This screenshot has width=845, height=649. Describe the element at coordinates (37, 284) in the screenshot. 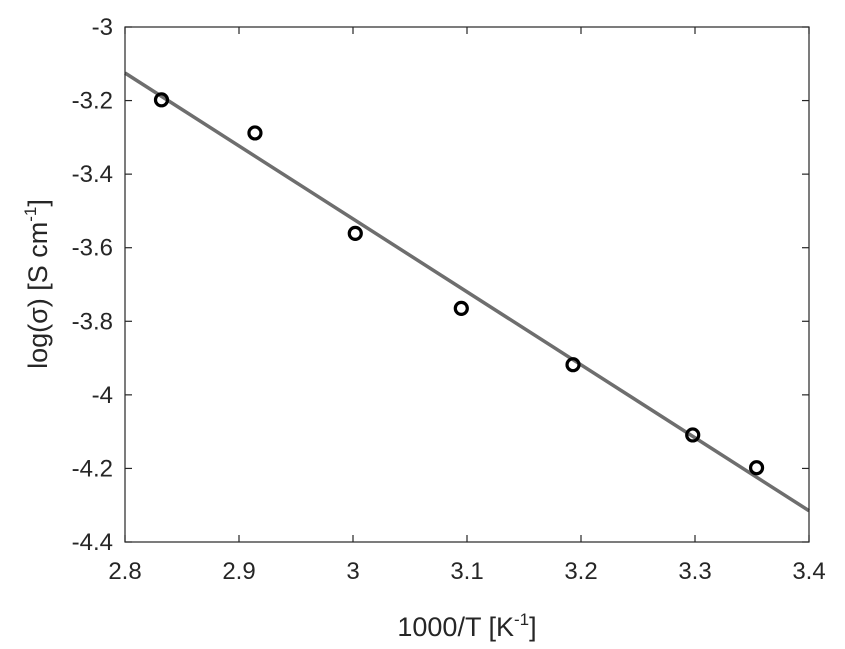

I see `y-axis-label: log(σ) [S cm-1]` at that location.